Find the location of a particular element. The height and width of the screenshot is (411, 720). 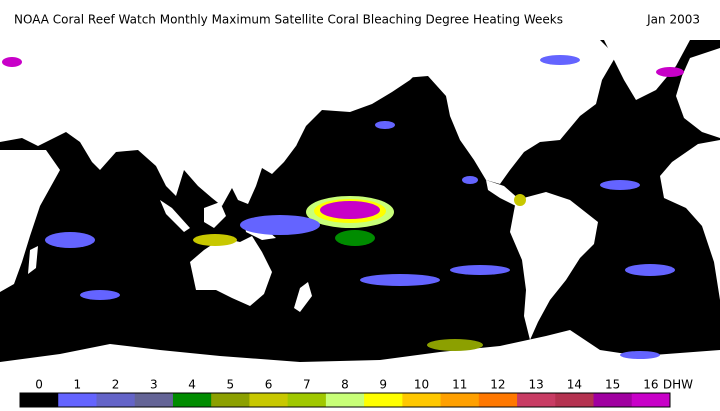

borneo is located at coordinates (215, 215).